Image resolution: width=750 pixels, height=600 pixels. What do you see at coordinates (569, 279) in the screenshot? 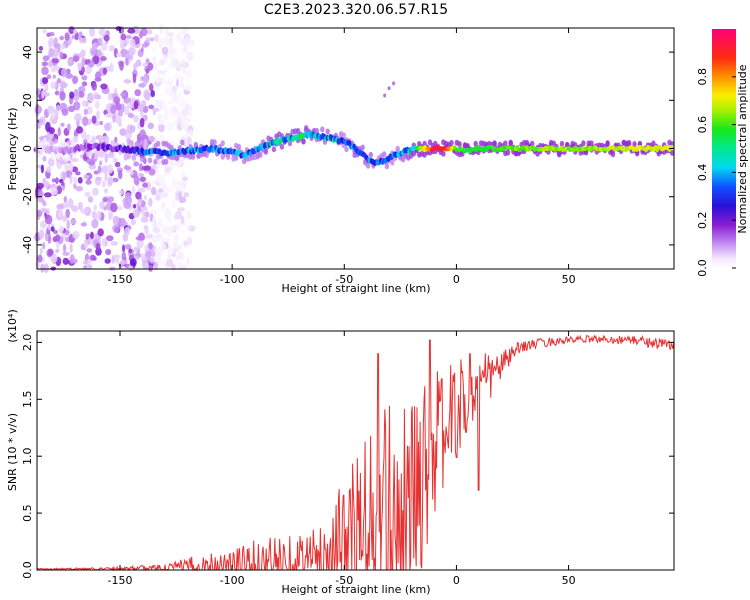
I see `spectrogram-x-tick-label: 50` at bounding box center [569, 279].